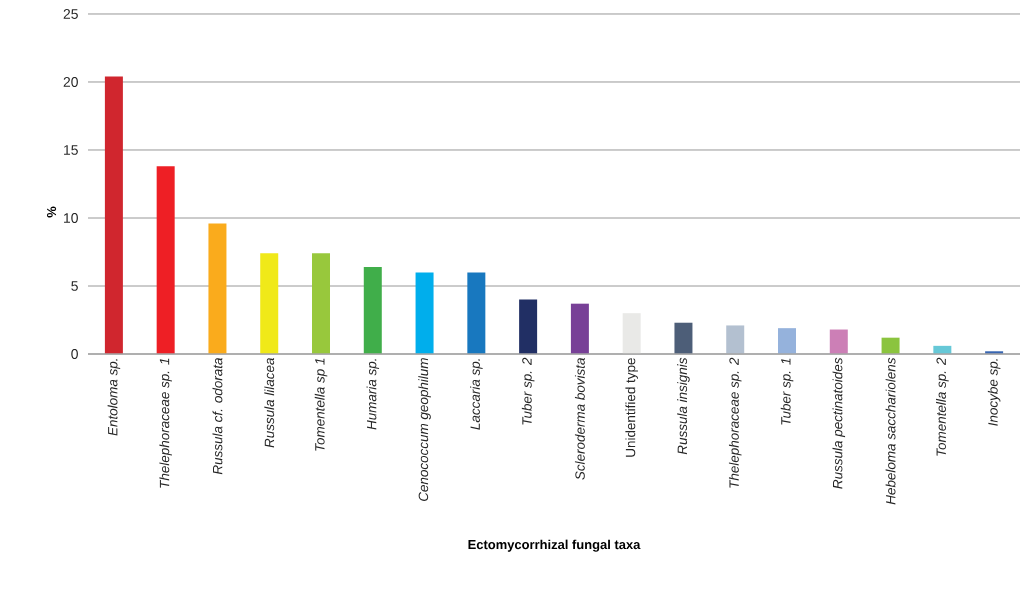 This screenshot has width=1029, height=590. I want to click on x-tick-label: Tuber sp. 2, so click(528, 391).